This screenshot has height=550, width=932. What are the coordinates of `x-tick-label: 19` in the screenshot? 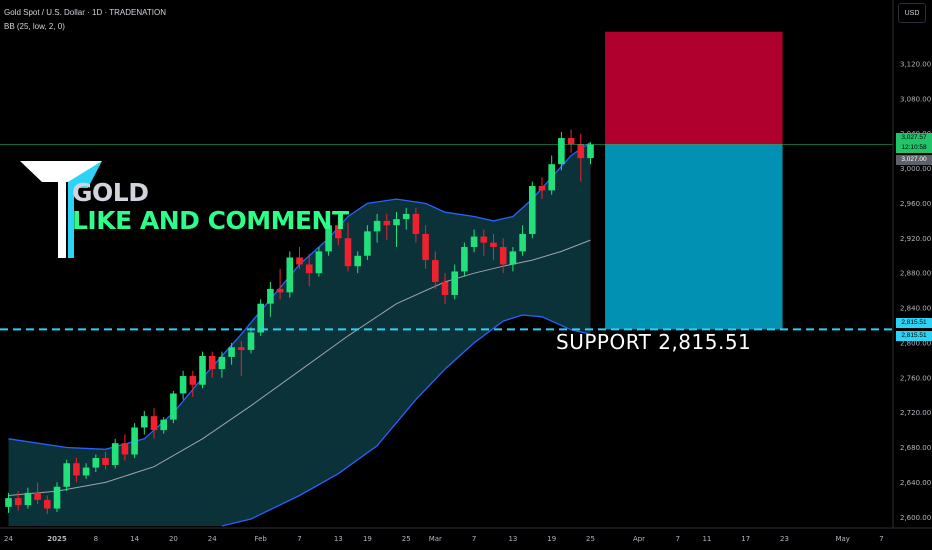 It's located at (367, 539).